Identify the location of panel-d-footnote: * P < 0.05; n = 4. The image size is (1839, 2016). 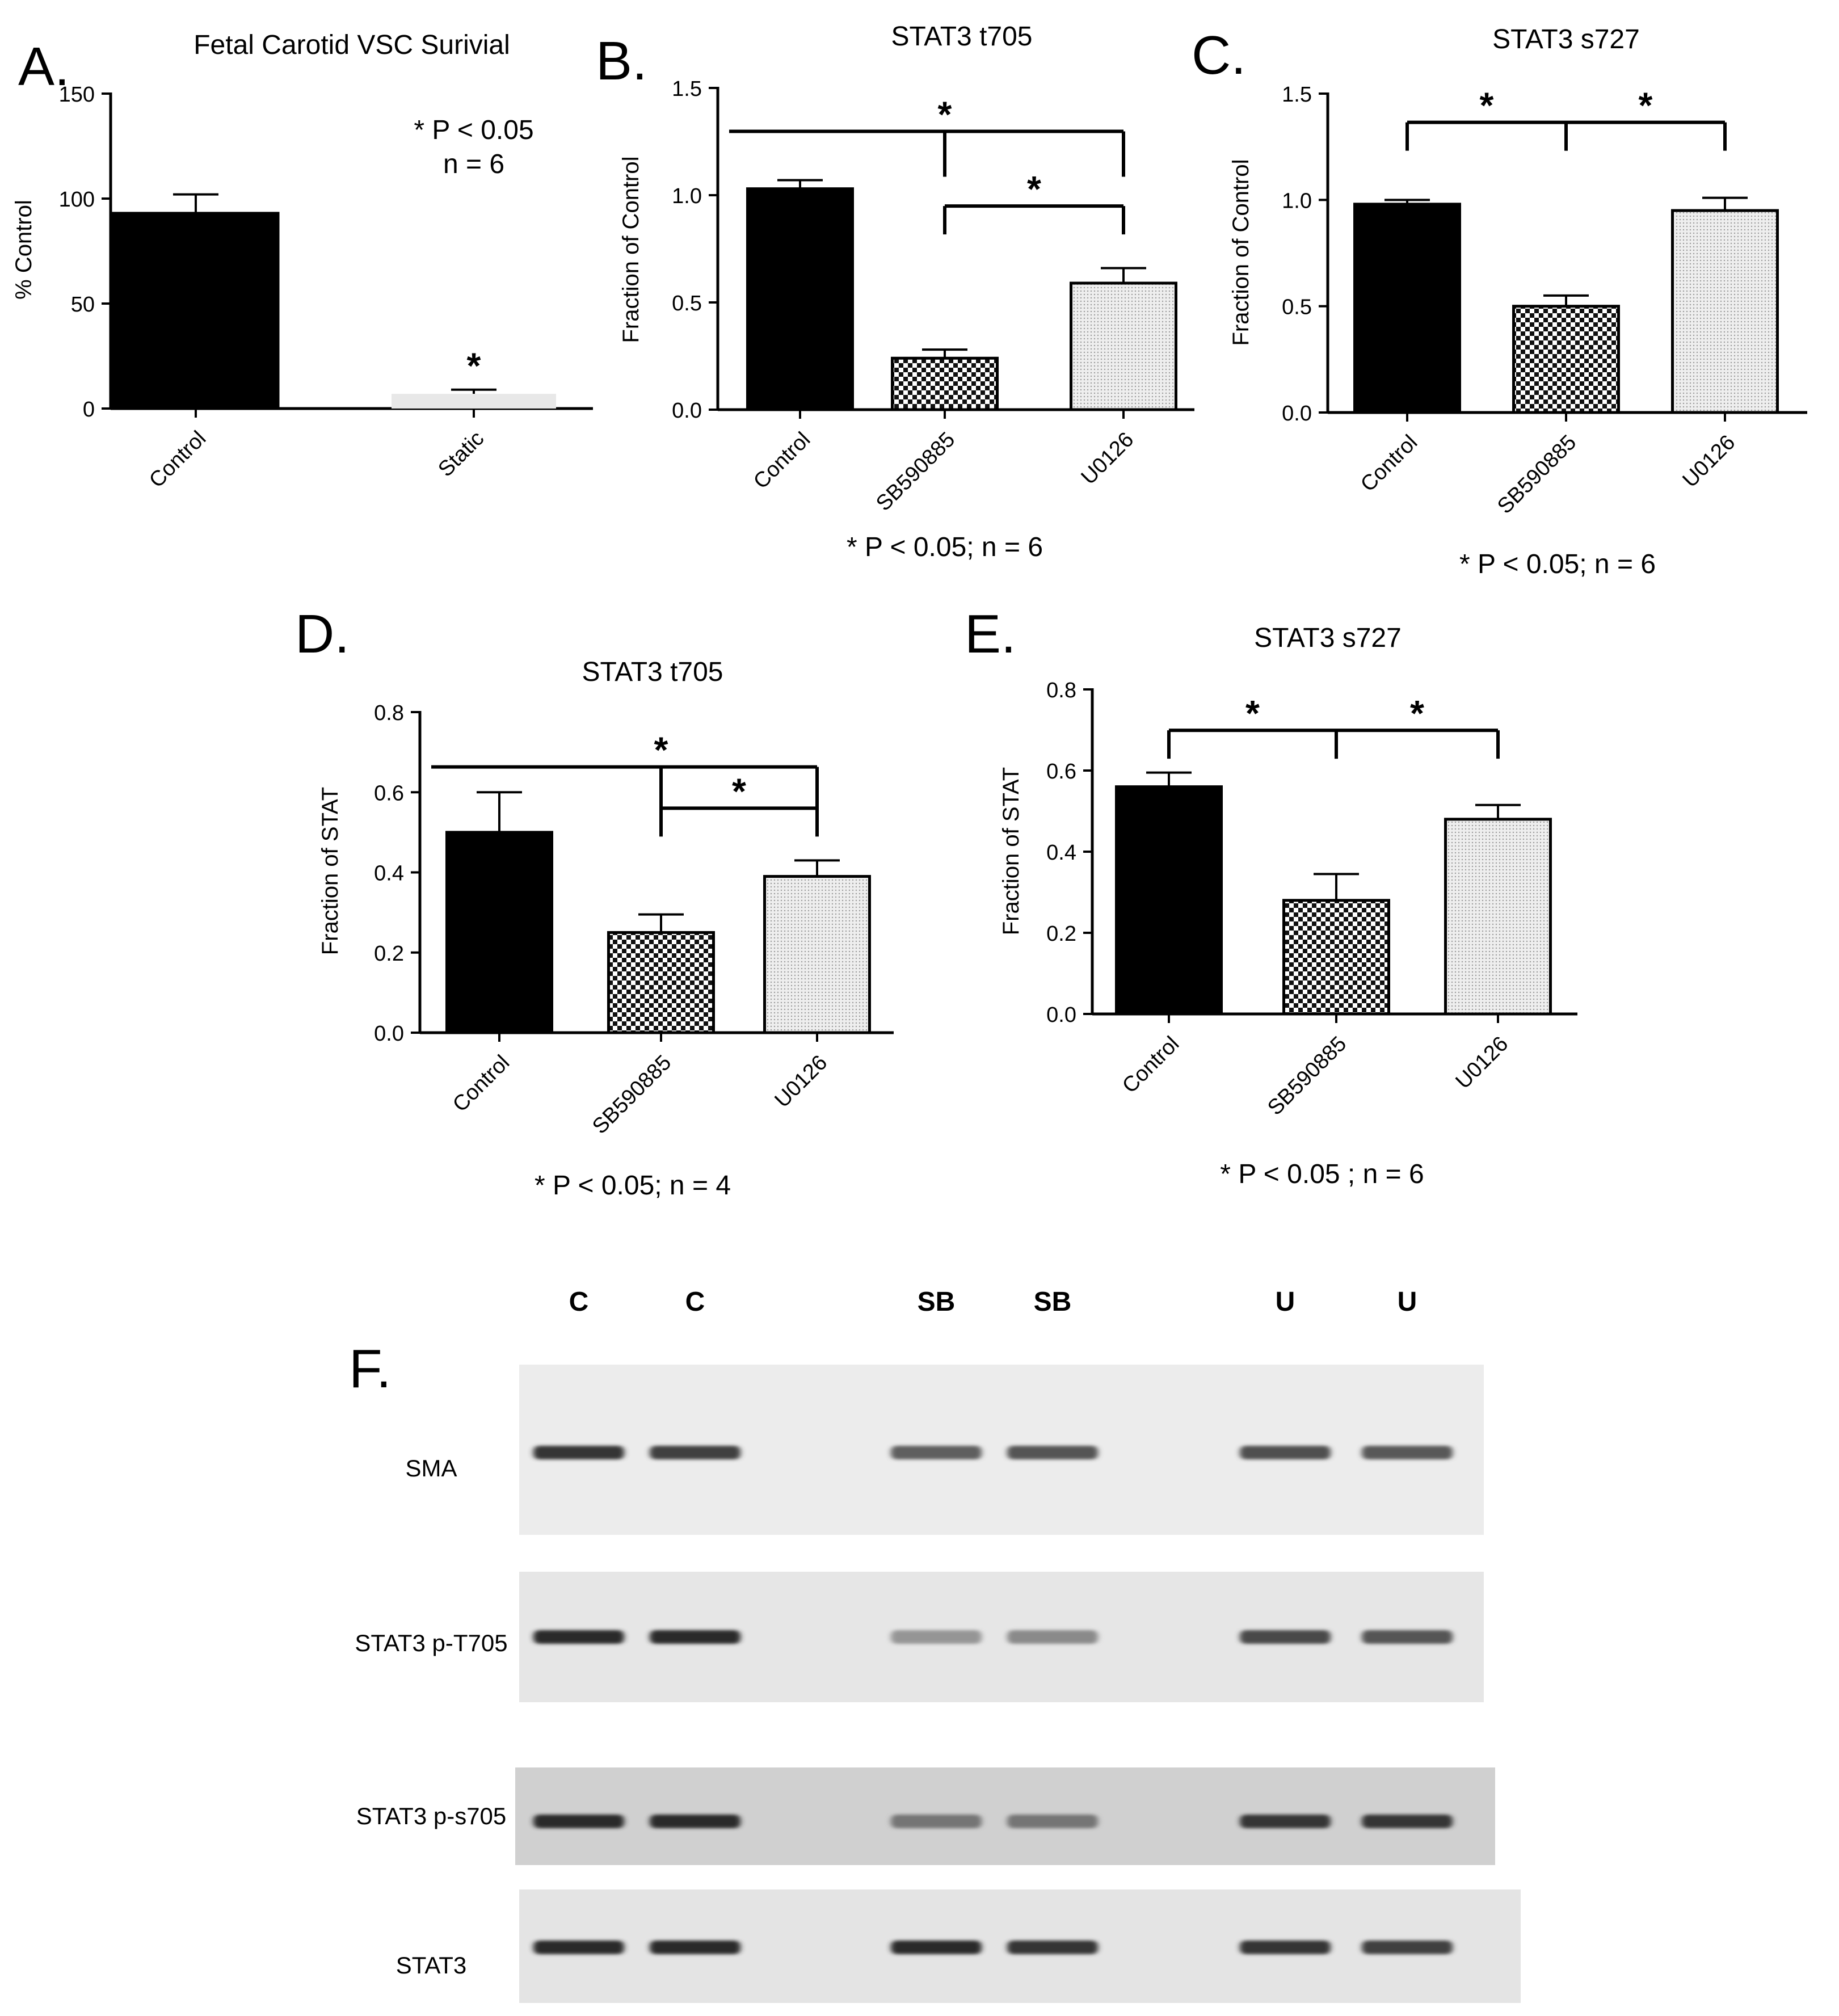
(633, 1186).